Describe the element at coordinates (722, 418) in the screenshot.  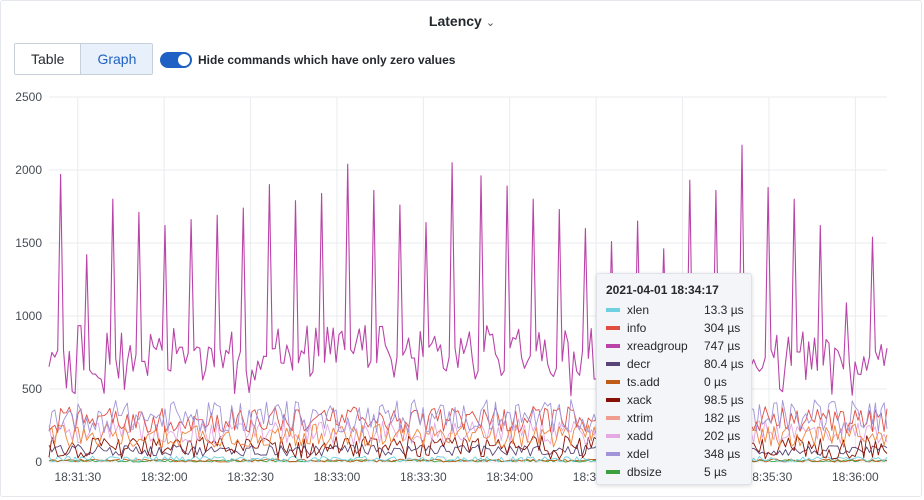
I see `tooltip-series-value: 182 µs` at that location.